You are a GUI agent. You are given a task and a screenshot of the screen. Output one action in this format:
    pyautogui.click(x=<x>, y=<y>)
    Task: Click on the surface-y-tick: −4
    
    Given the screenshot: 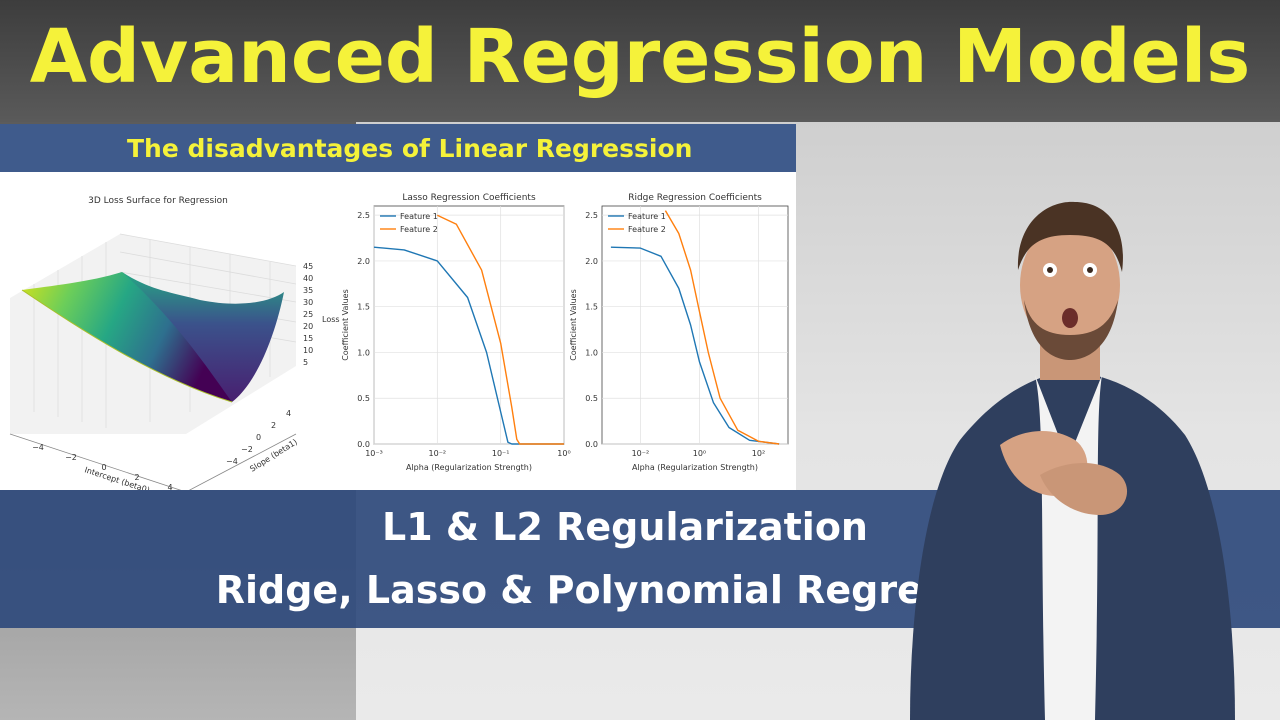 What is the action you would take?
    pyautogui.click(x=232, y=461)
    